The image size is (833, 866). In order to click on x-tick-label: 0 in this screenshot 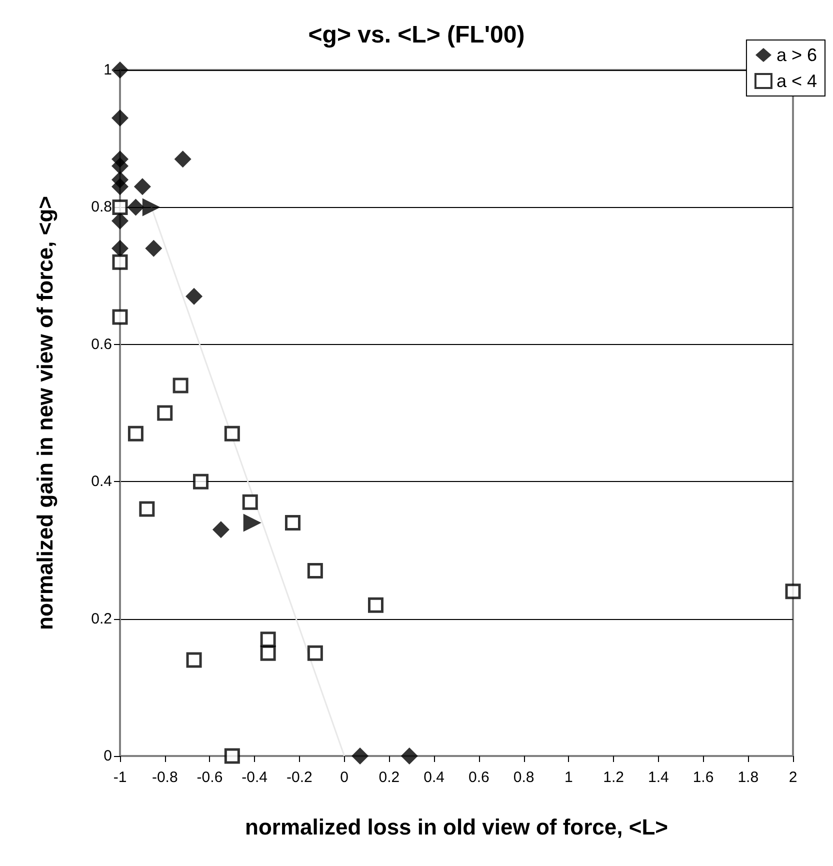, I will do `click(344, 777)`.